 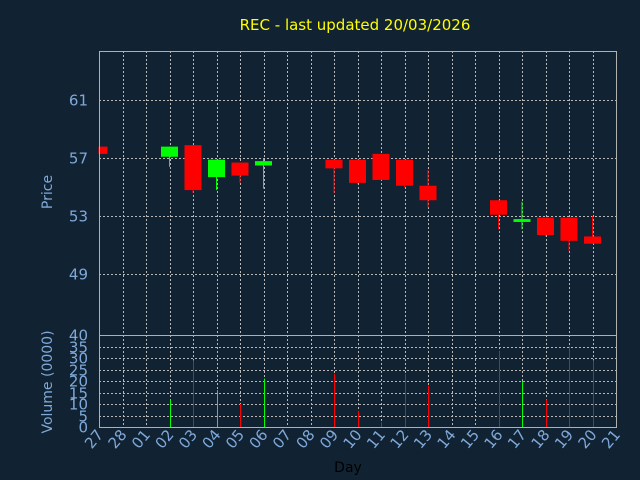 What do you see at coordinates (83, 428) in the screenshot?
I see `volume-tick-label: 0` at bounding box center [83, 428].